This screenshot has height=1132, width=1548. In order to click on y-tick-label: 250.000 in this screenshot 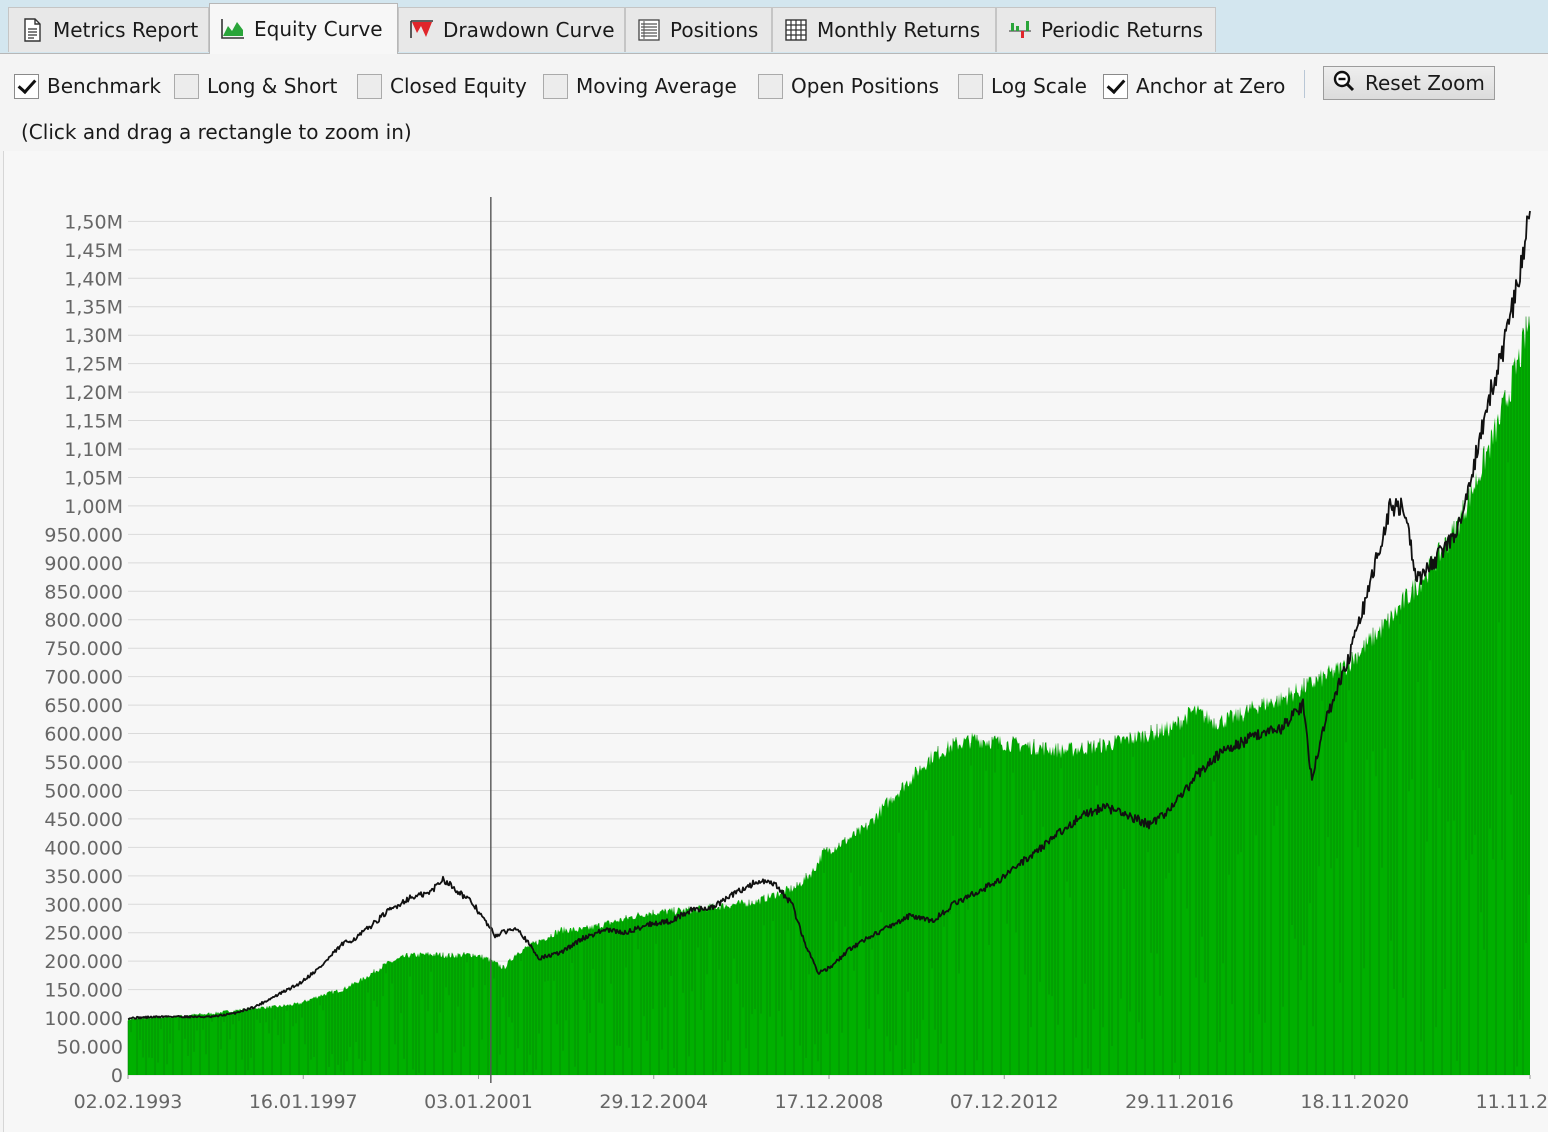, I will do `click(83, 934)`.